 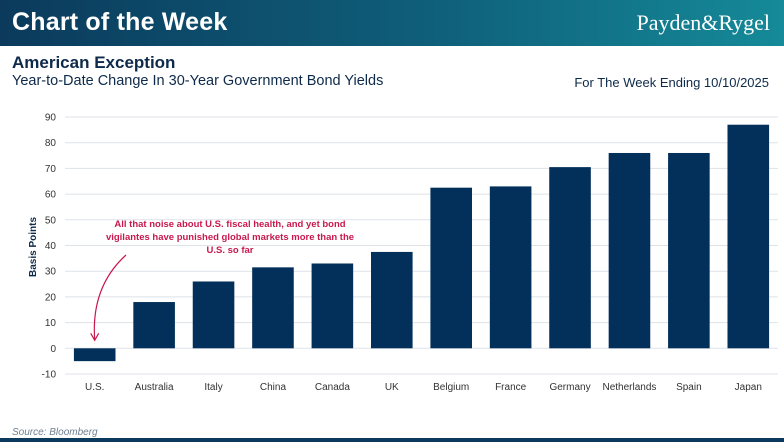 What do you see at coordinates (451, 387) in the screenshot?
I see `x-tick-label: Belgium` at bounding box center [451, 387].